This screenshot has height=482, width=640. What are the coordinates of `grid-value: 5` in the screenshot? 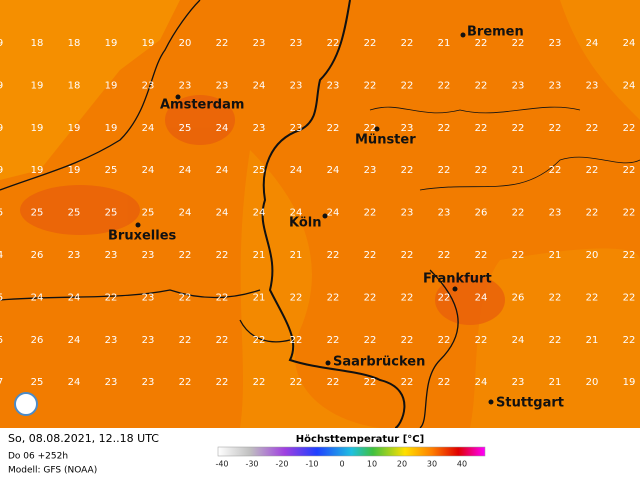 It's located at (1, 340).